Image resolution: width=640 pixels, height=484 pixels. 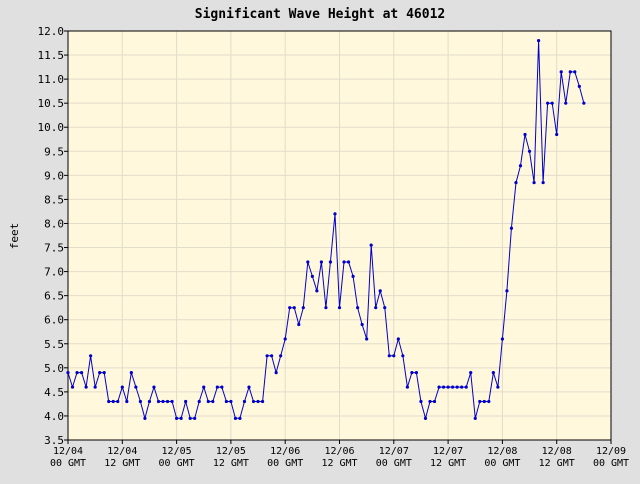 I want to click on y-axis-label: feet, so click(x=14, y=236).